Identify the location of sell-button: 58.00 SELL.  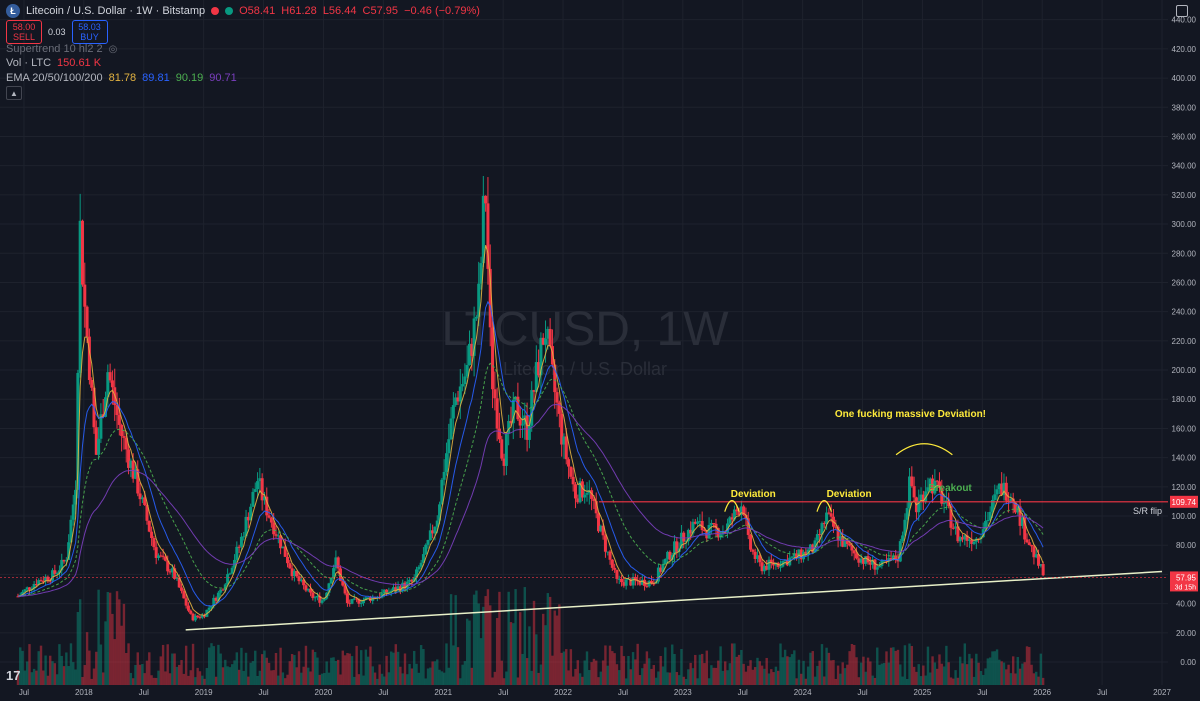
(24, 32).